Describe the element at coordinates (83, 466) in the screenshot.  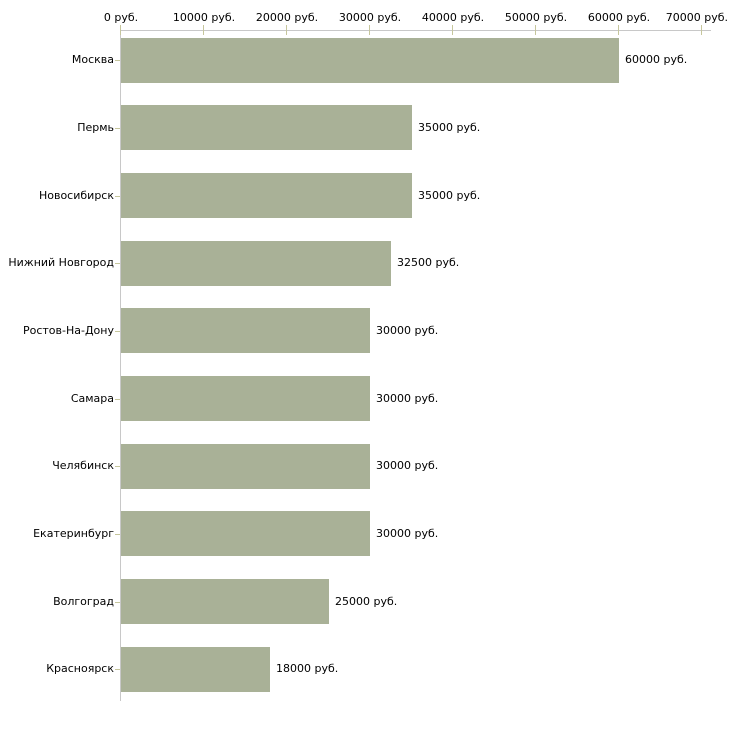
I see `category-label: Челябинск` at that location.